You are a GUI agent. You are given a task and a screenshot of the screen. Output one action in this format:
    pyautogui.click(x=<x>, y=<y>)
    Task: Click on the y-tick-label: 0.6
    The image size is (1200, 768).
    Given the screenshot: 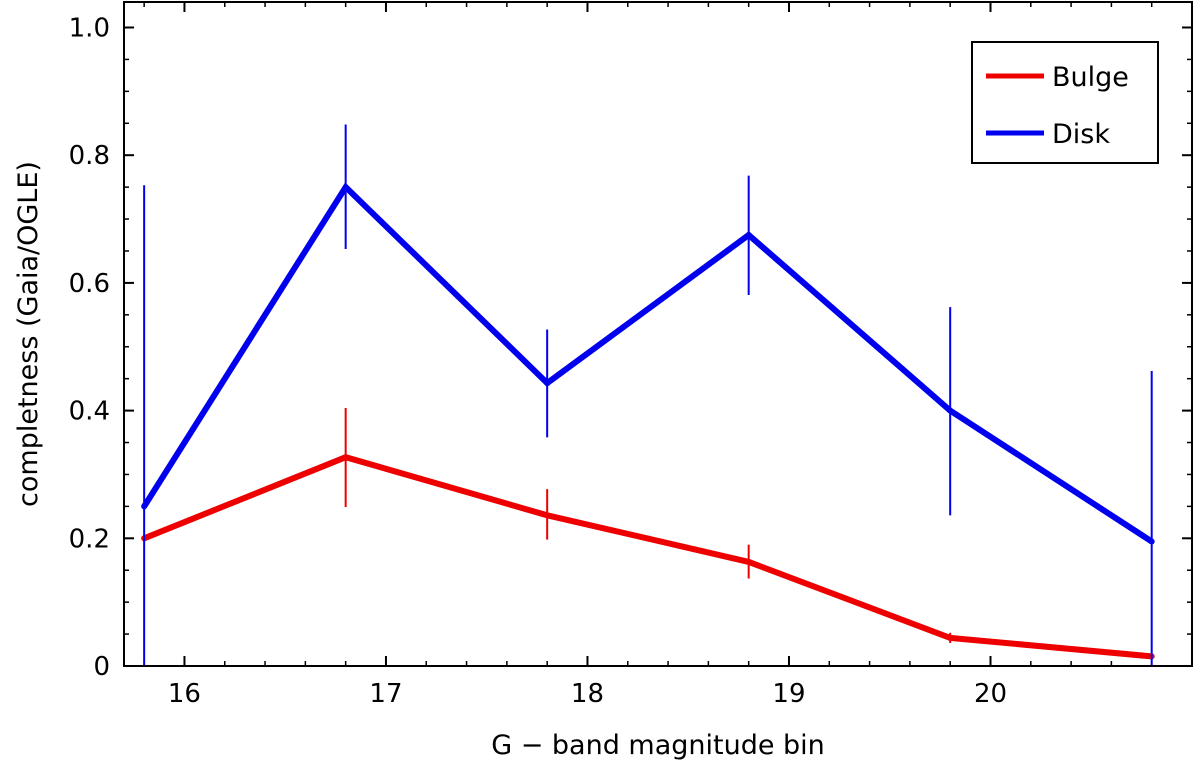 What is the action you would take?
    pyautogui.click(x=89, y=284)
    